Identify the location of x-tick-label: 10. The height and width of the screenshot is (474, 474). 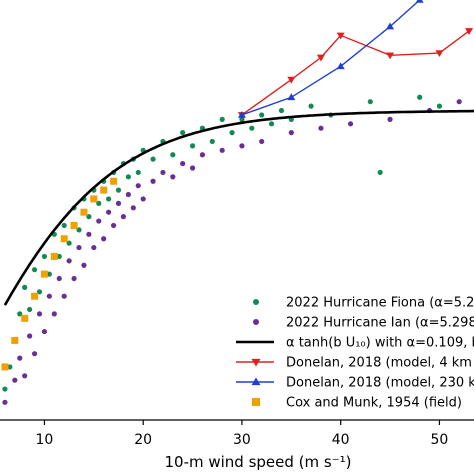
(45, 440).